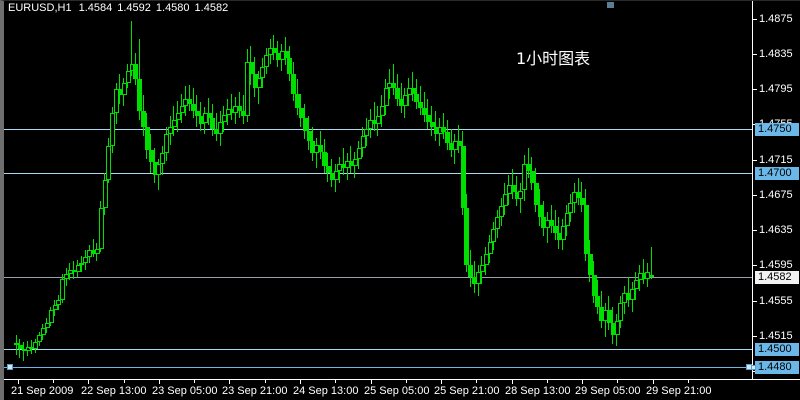  Describe the element at coordinates (10, 367) in the screenshot. I see `level-line-handle` at that location.